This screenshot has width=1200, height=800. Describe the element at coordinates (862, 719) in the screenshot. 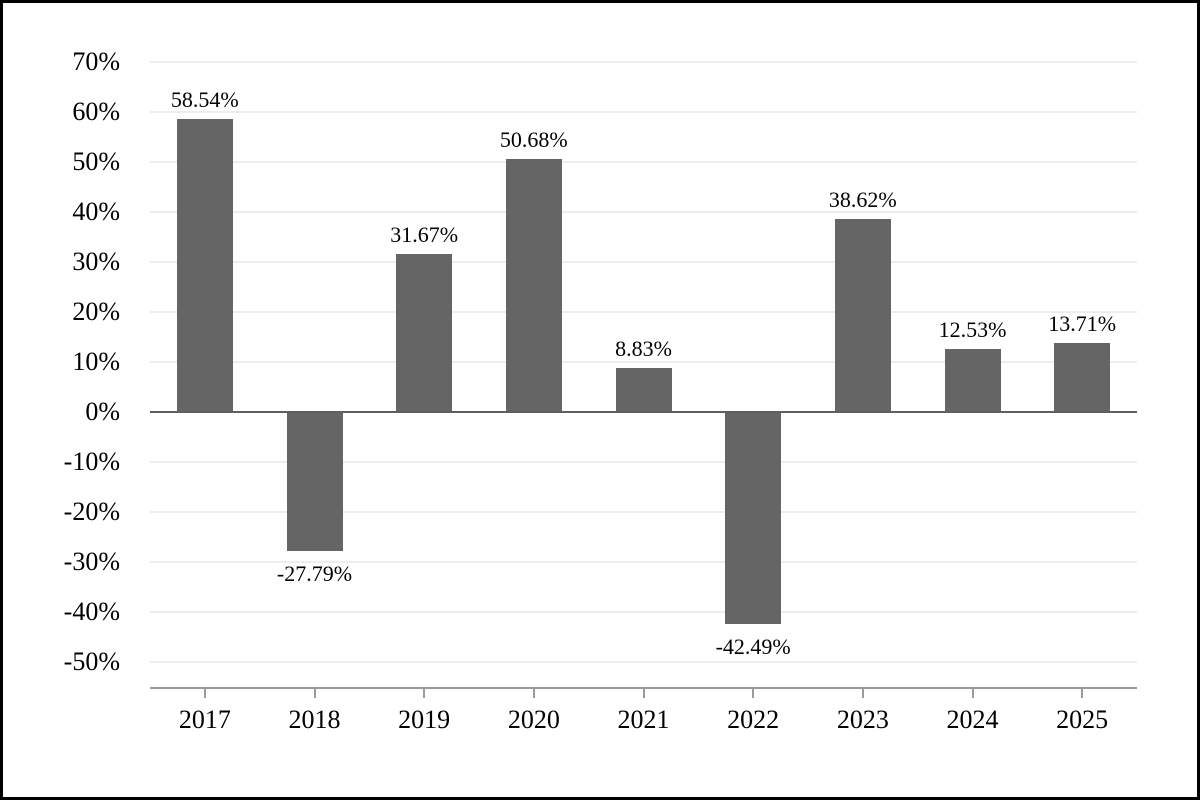

I see `x-tick-label-2023: 2023` at that location.